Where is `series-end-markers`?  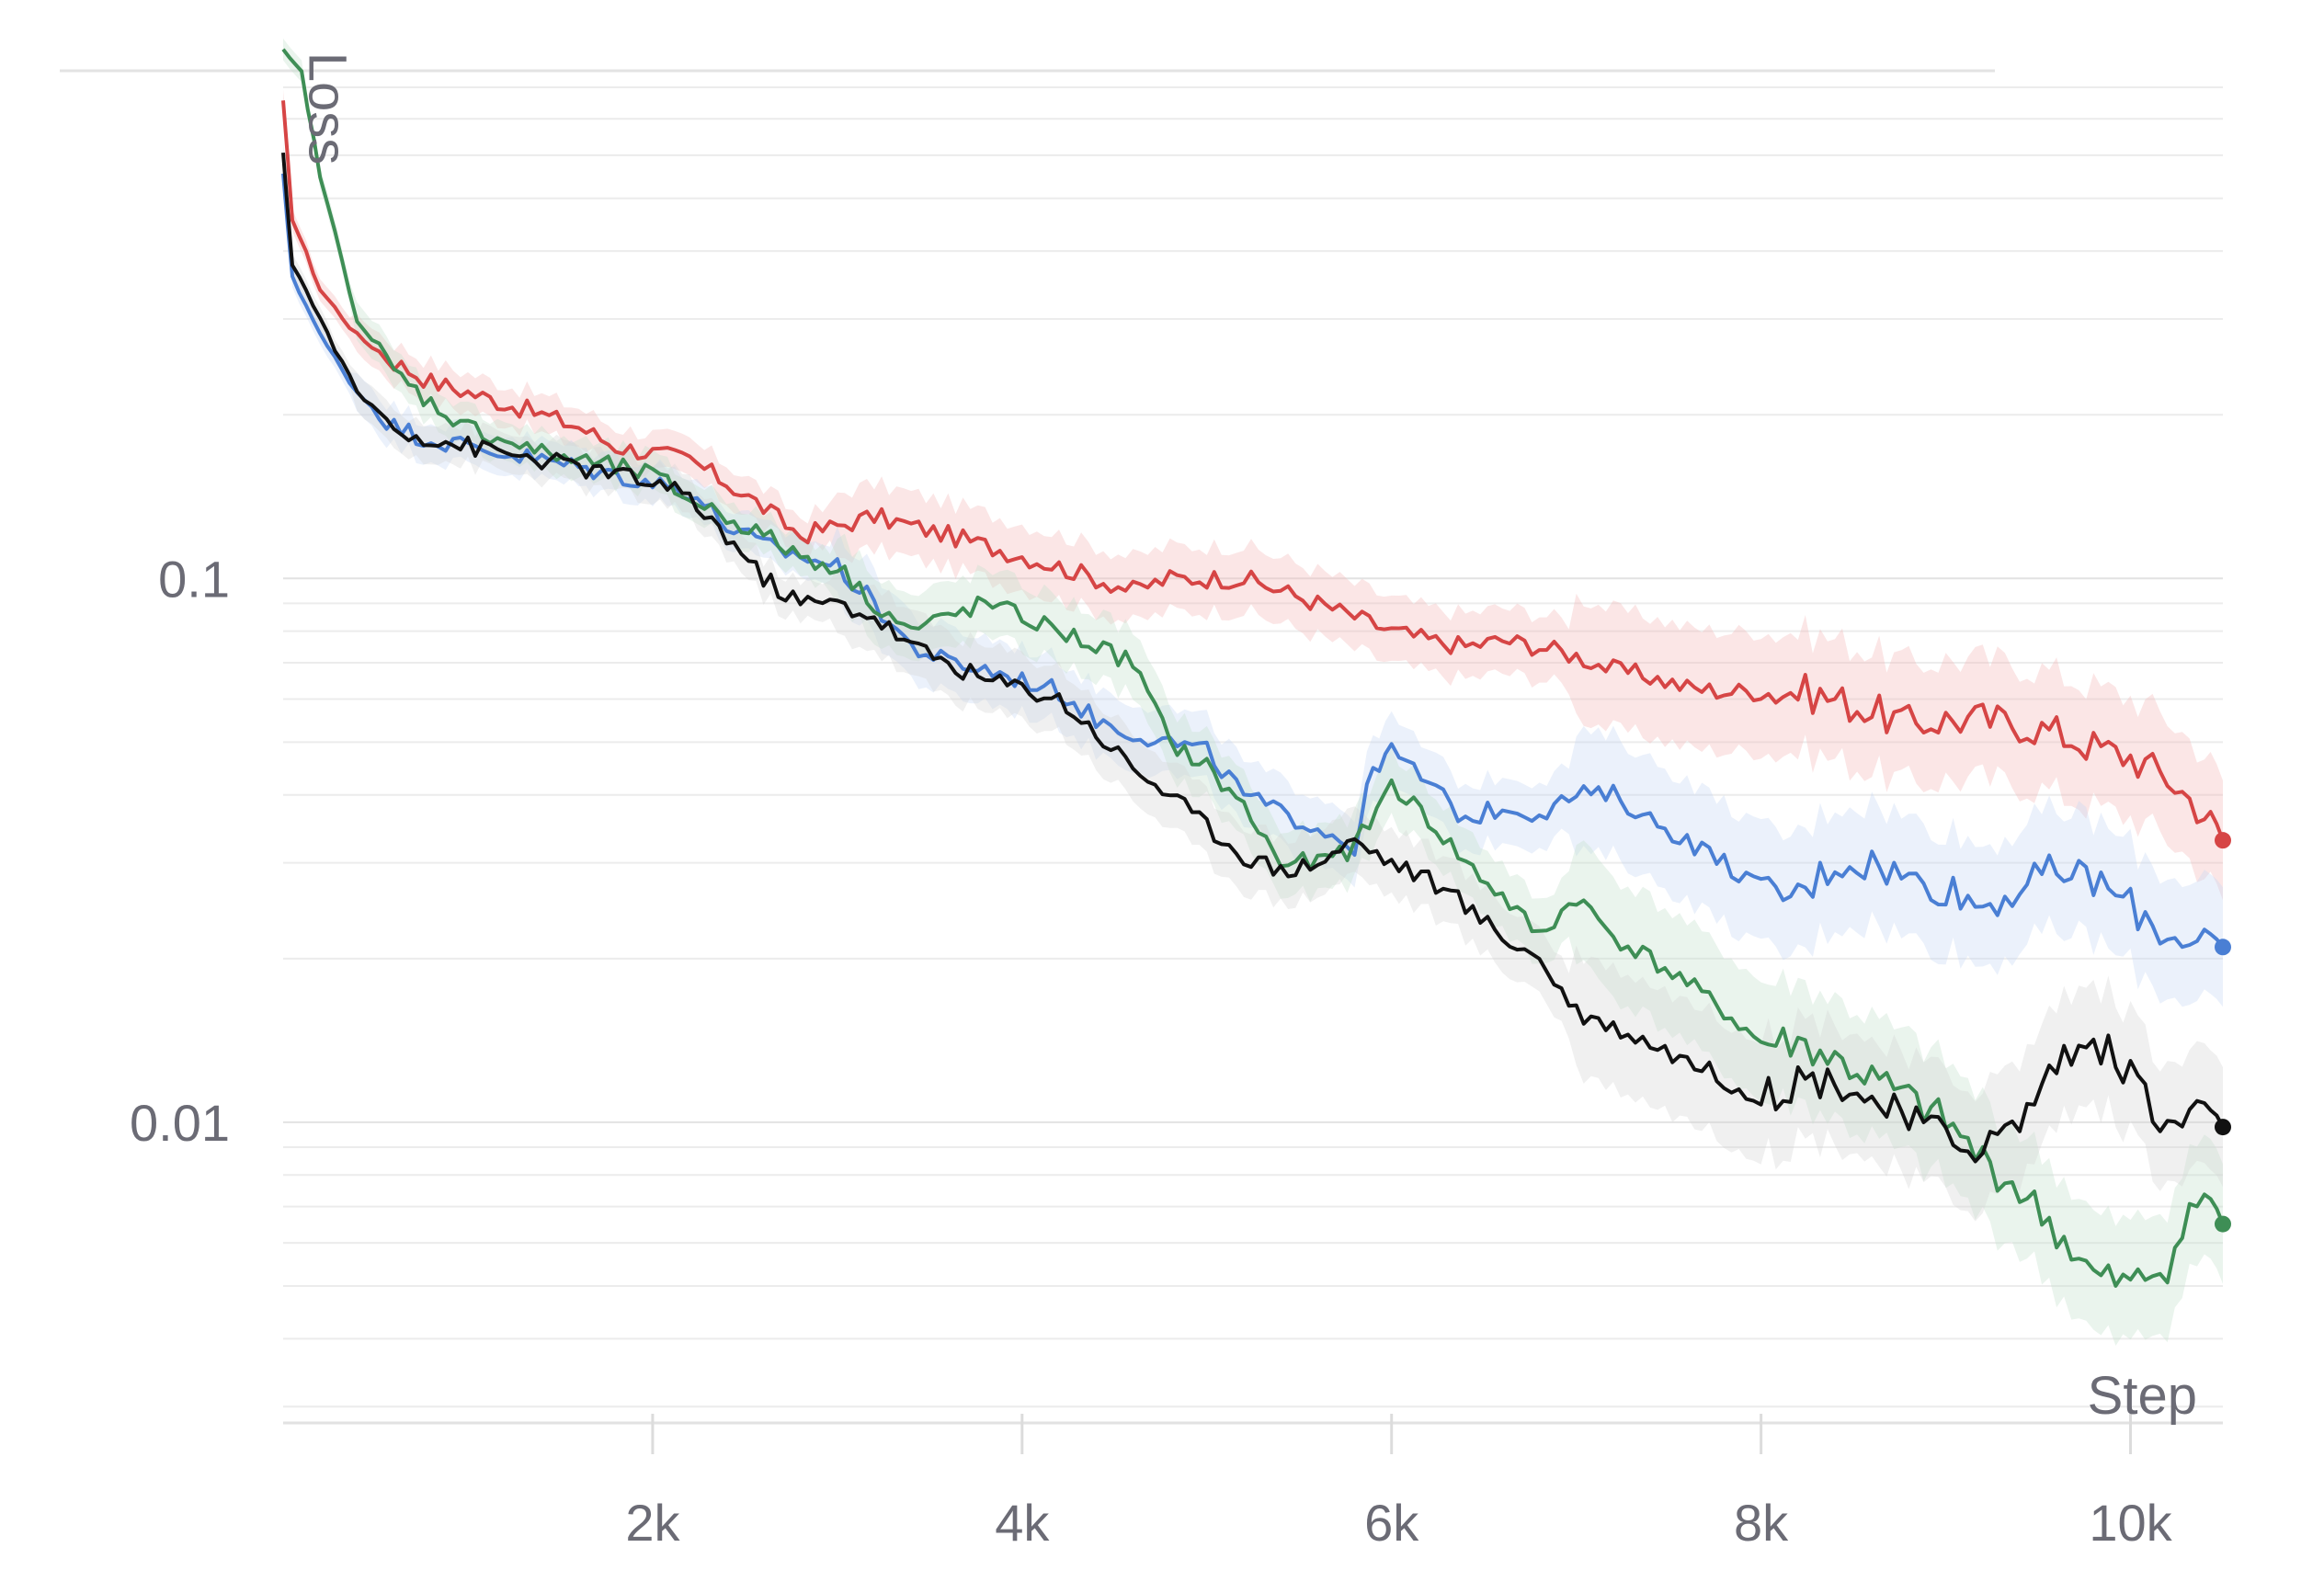 series-end-markers is located at coordinates (2223, 1032).